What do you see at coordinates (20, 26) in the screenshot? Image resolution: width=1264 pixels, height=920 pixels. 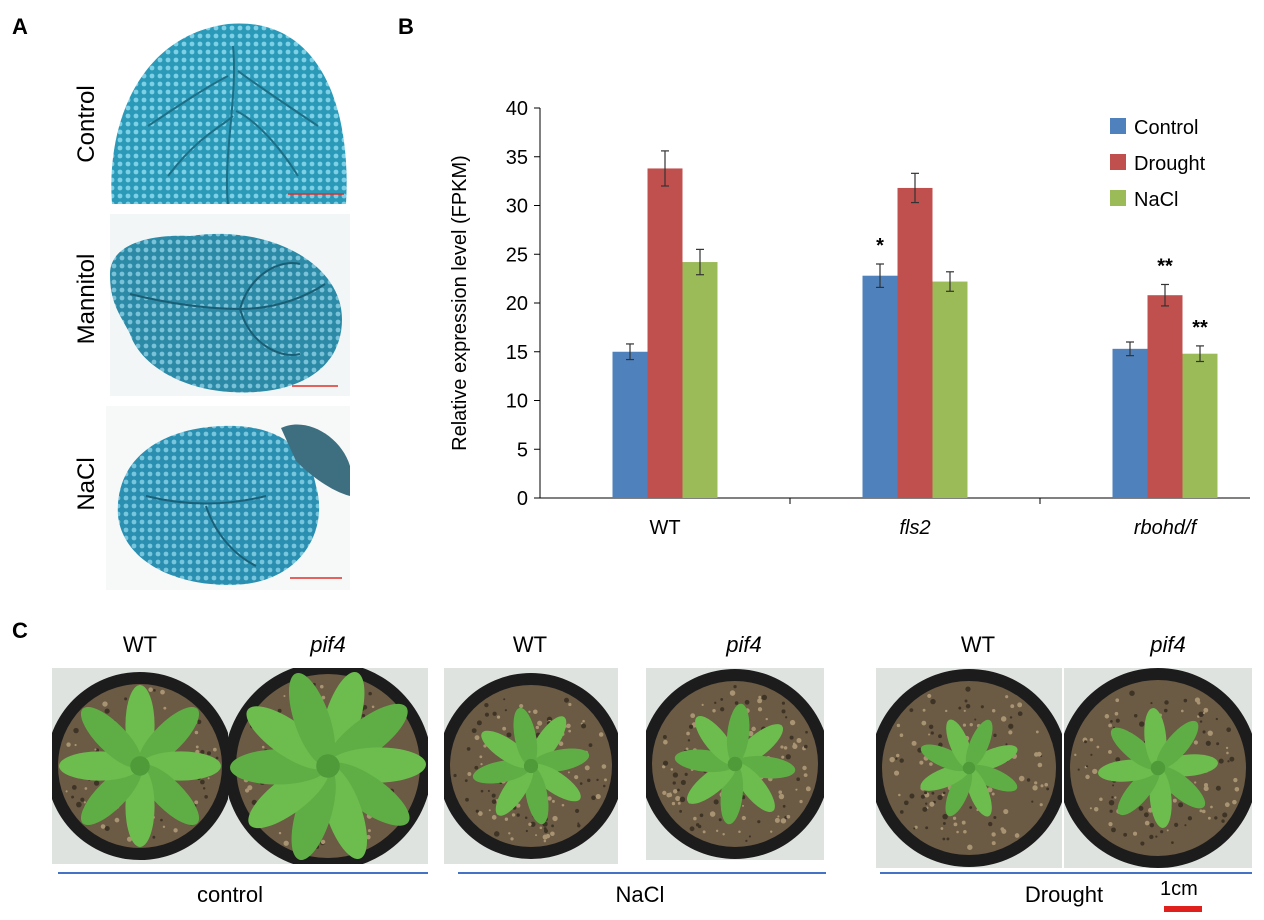 I see `panel-letter-a: A` at bounding box center [20, 26].